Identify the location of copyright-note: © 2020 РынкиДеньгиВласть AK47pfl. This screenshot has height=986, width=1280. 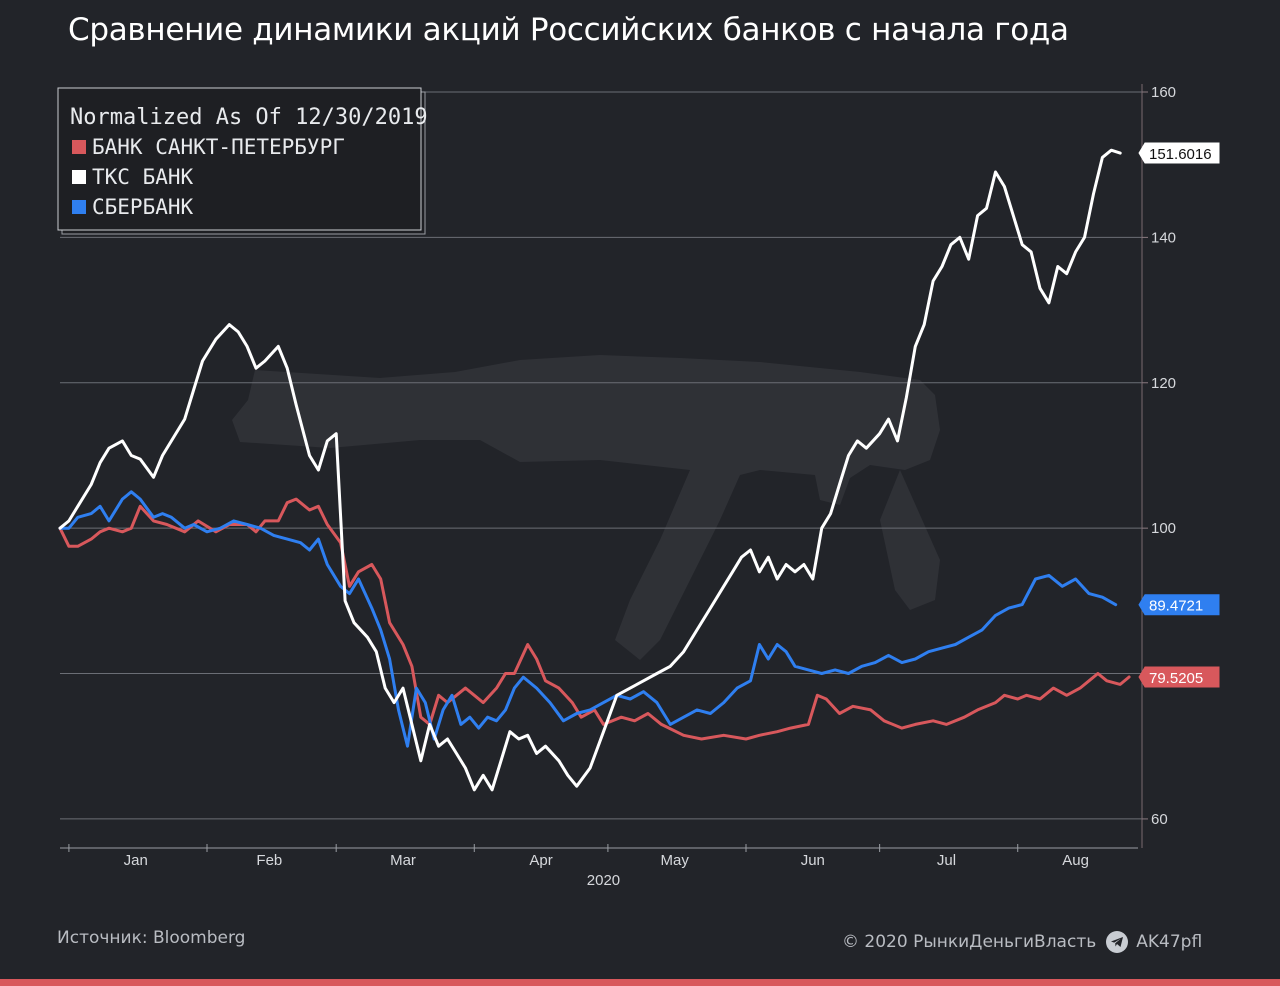
(1022, 942).